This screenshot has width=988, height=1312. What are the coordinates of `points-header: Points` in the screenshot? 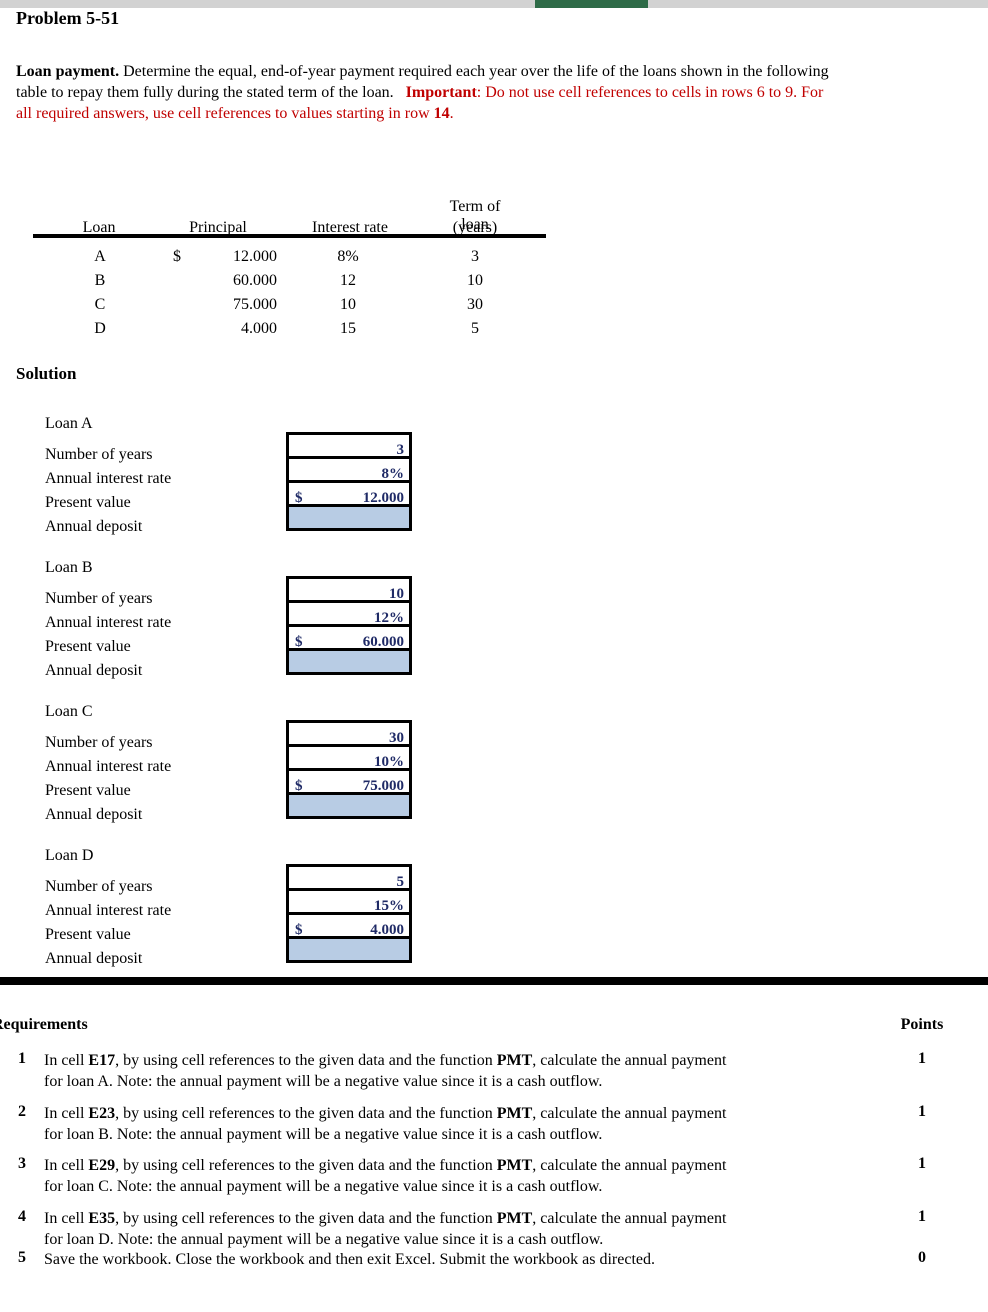 It's located at (922, 1024).